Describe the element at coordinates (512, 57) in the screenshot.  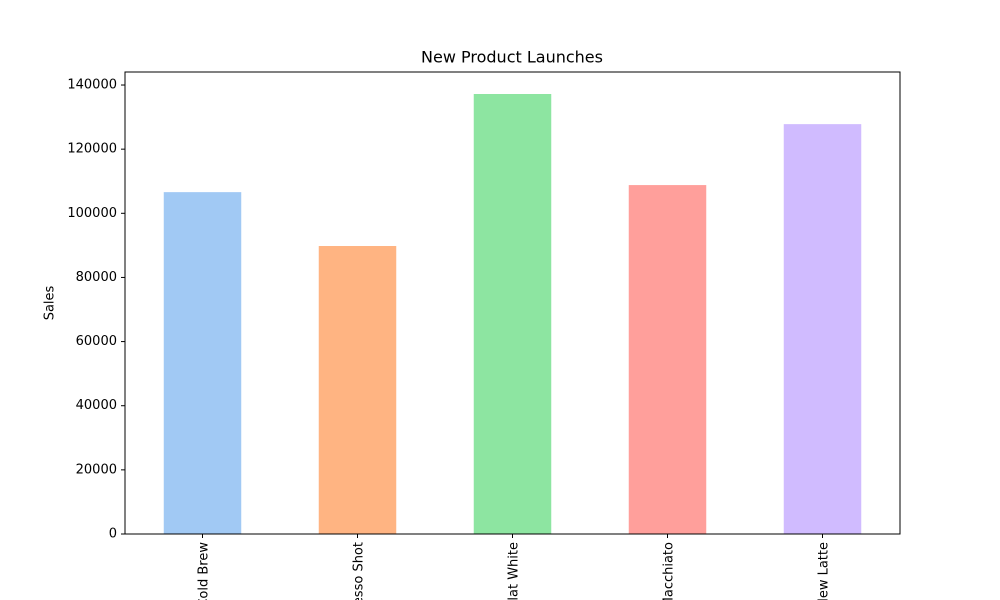
I see `chart-title: New Product Launches` at that location.